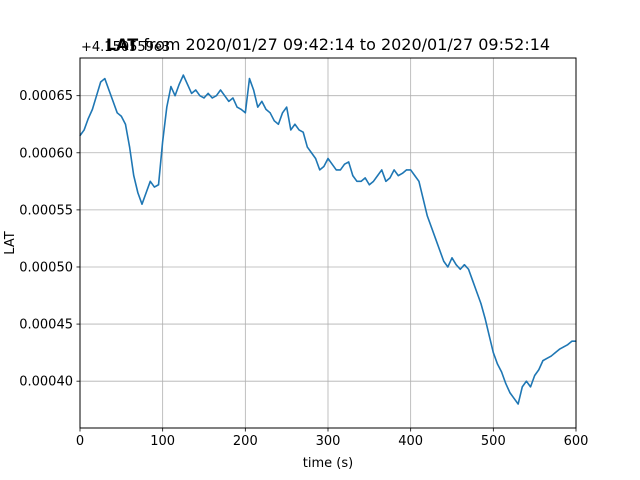 This screenshot has height=480, width=640. What do you see at coordinates (80, 441) in the screenshot?
I see `x-tick-label: 0` at bounding box center [80, 441].